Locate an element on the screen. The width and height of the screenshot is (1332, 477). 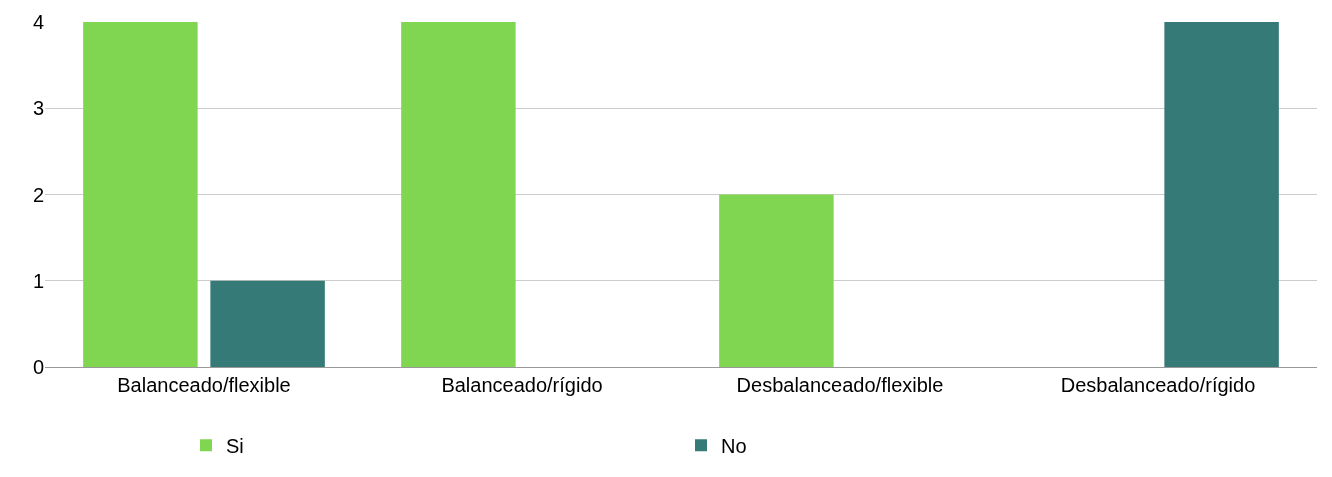
x-tick-label: Desbalanceado/flexible is located at coordinates (840, 385).